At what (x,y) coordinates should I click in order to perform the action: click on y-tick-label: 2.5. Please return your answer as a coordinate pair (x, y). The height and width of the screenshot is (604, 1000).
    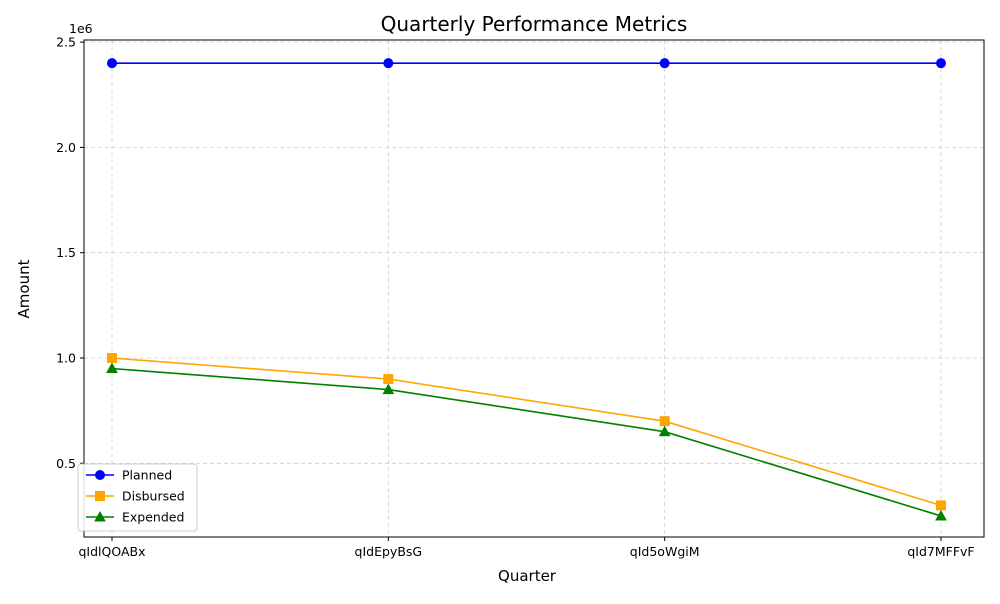
    Looking at the image, I should click on (66, 42).